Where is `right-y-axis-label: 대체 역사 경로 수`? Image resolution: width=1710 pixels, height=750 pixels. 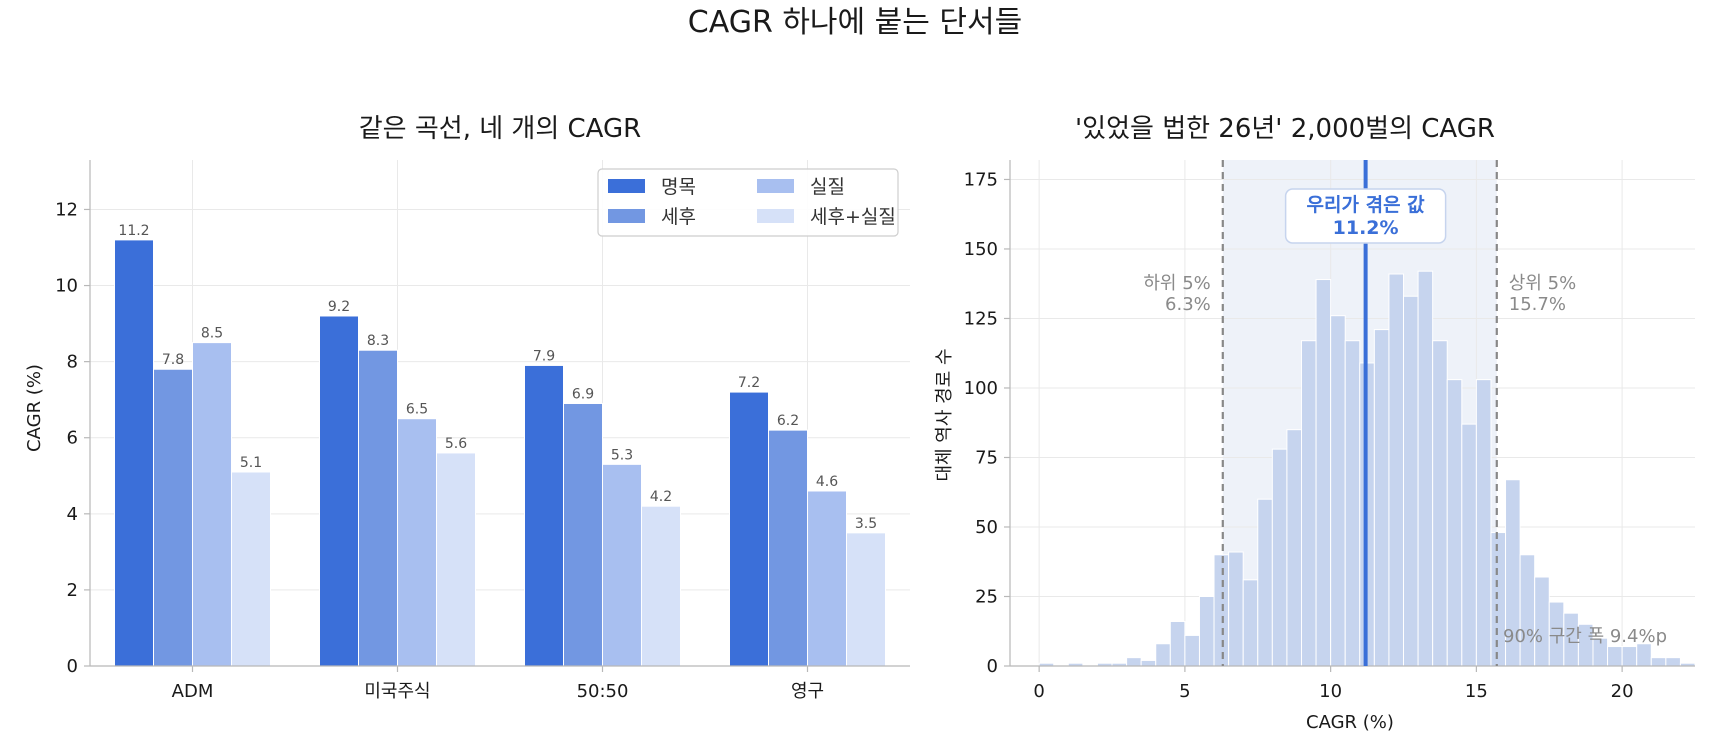 right-y-axis-label: 대체 역사 경로 수 is located at coordinates (944, 414).